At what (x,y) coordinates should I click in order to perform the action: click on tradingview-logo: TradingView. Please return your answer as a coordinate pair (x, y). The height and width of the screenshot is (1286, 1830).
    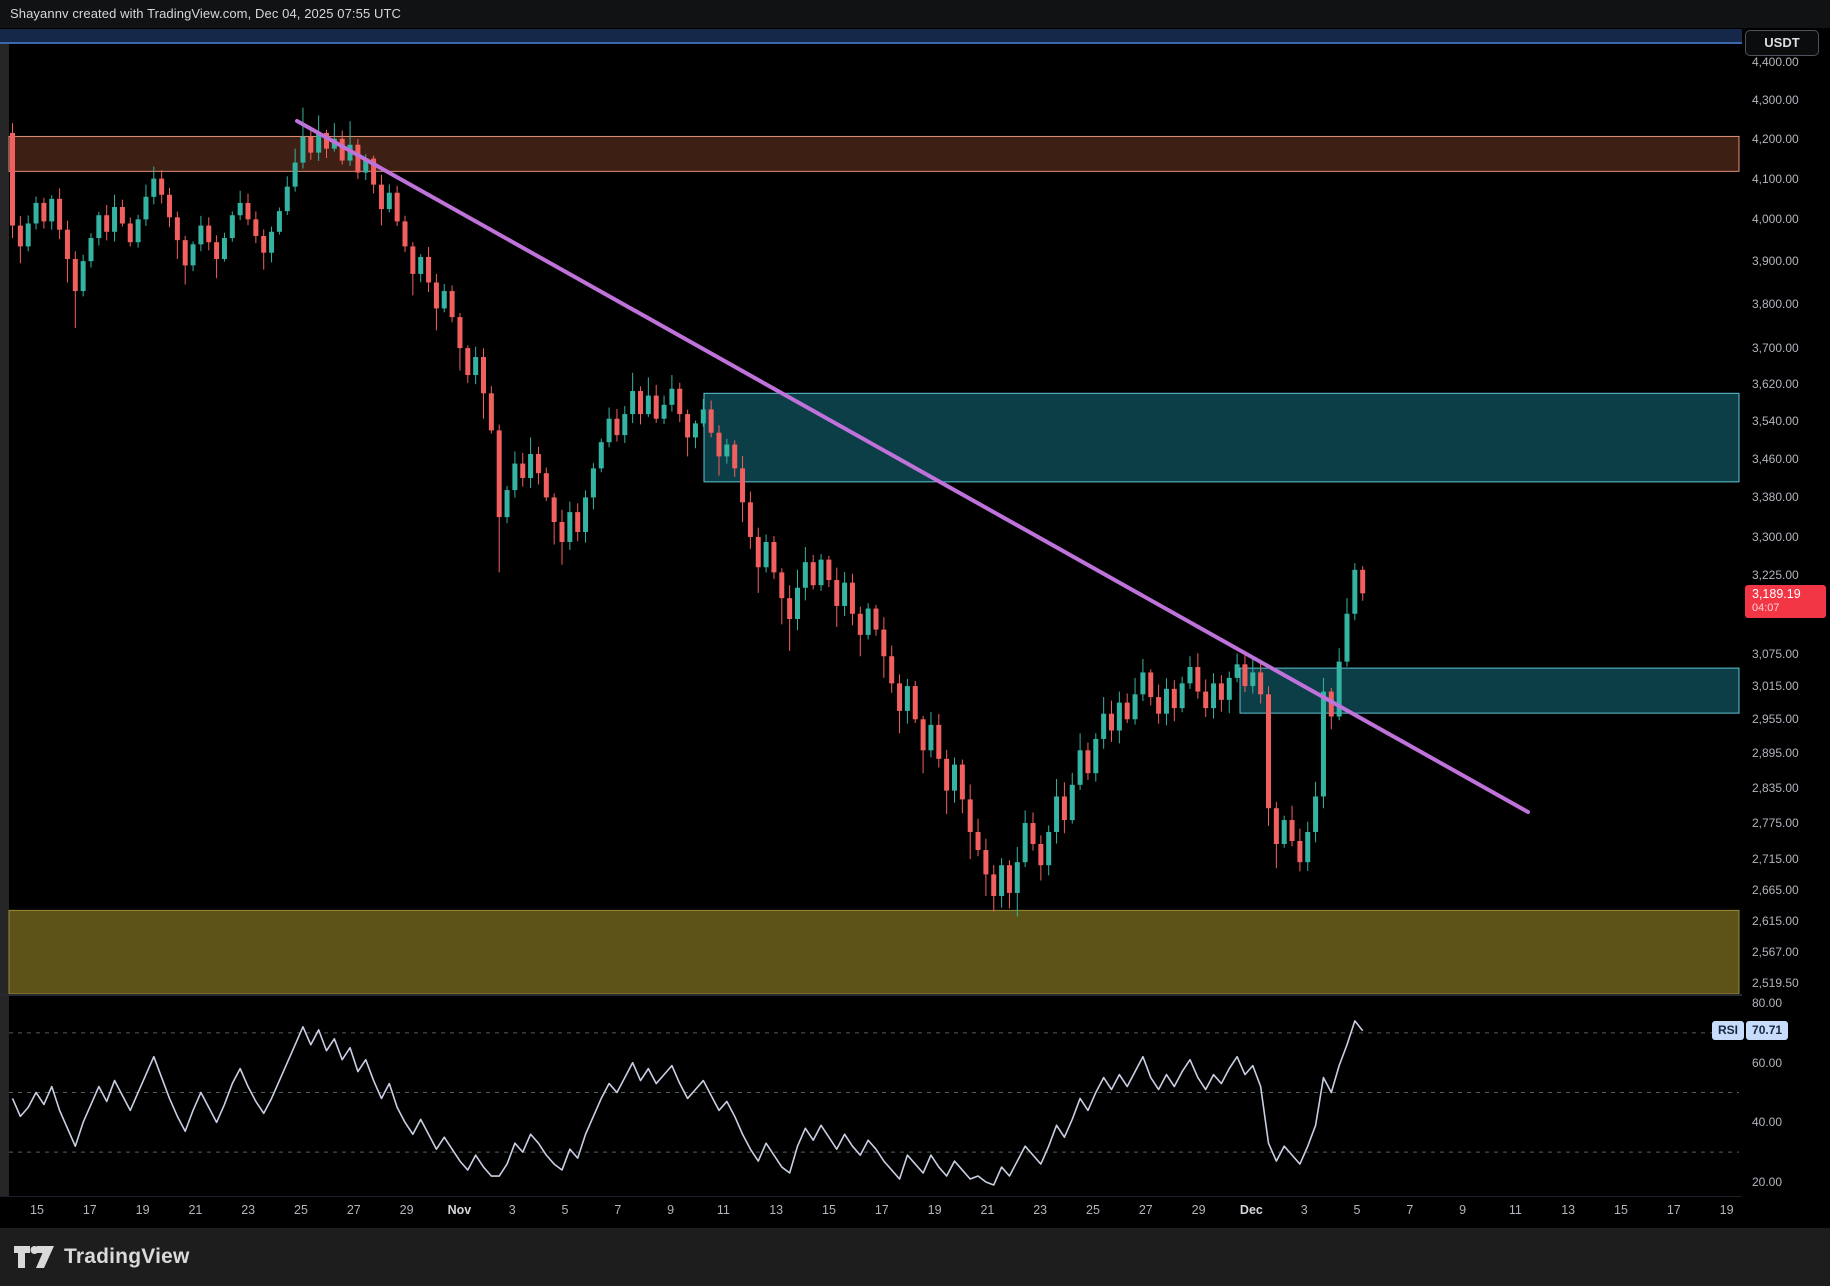
    Looking at the image, I should click on (101, 1257).